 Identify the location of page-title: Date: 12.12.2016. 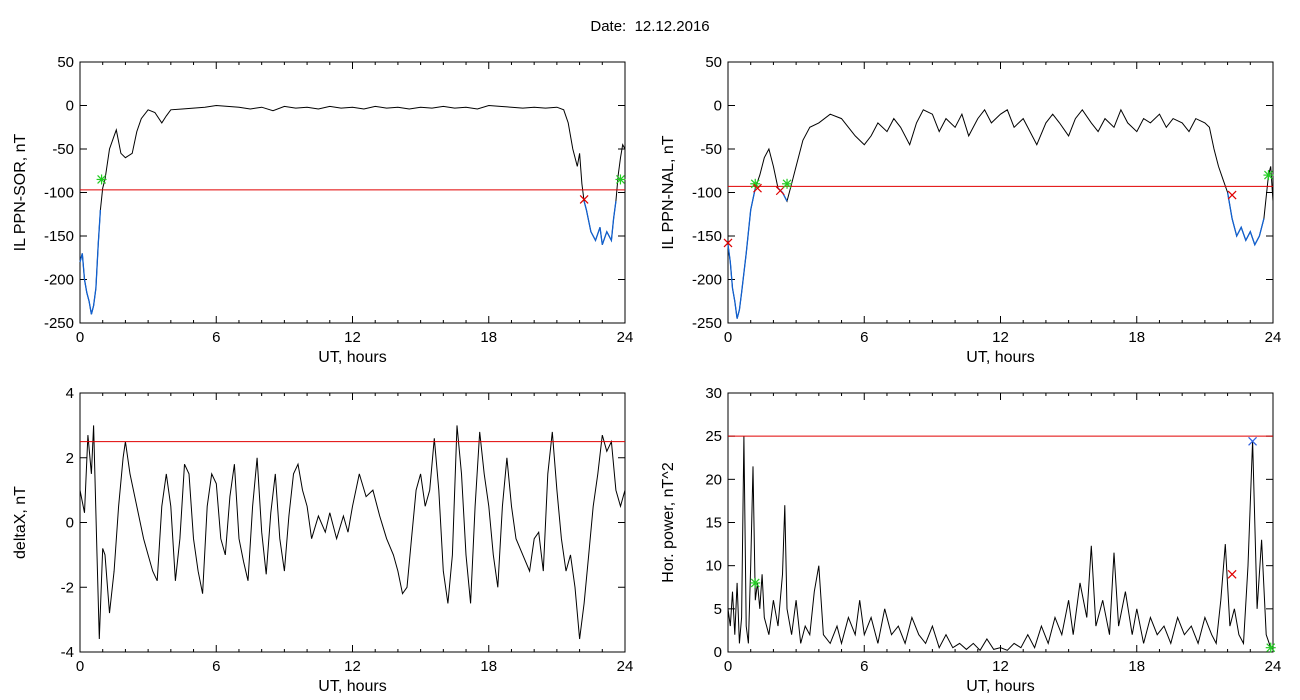
(650, 26).